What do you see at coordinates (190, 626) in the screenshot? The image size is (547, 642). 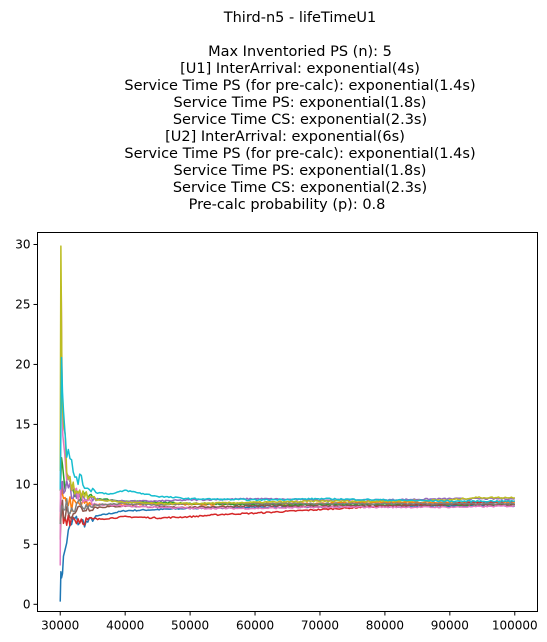 I see `x-tick-label-50000: 50000` at bounding box center [190, 626].